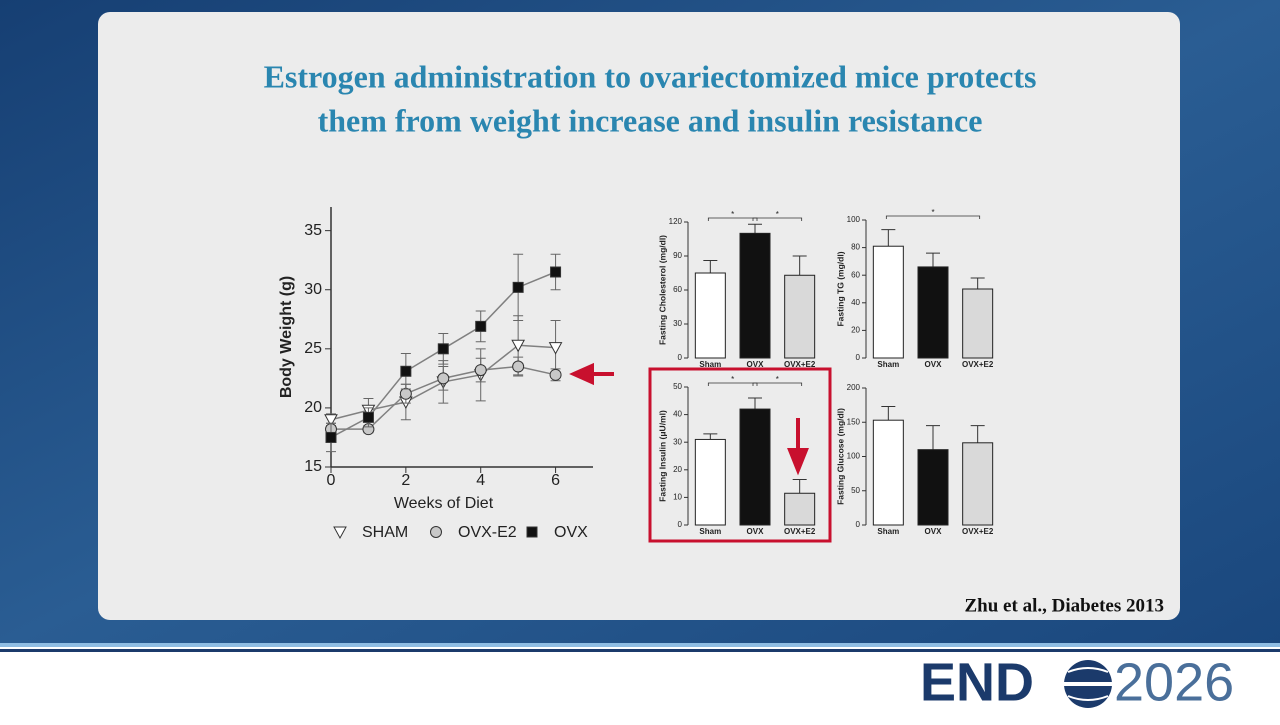 The image size is (1280, 725). Describe the element at coordinates (1088, 684) in the screenshot. I see `logo-globe` at that location.